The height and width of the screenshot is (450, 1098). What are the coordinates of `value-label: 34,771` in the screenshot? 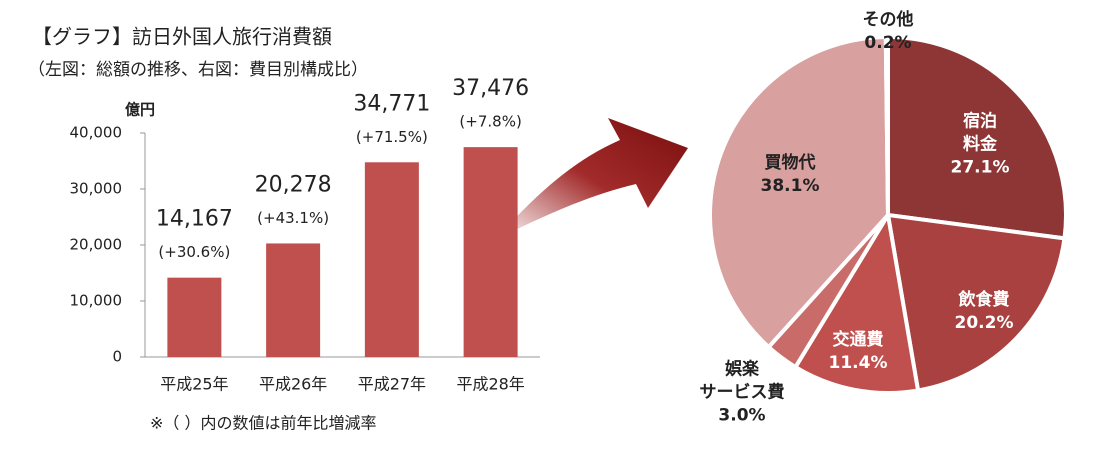 It's located at (391, 103).